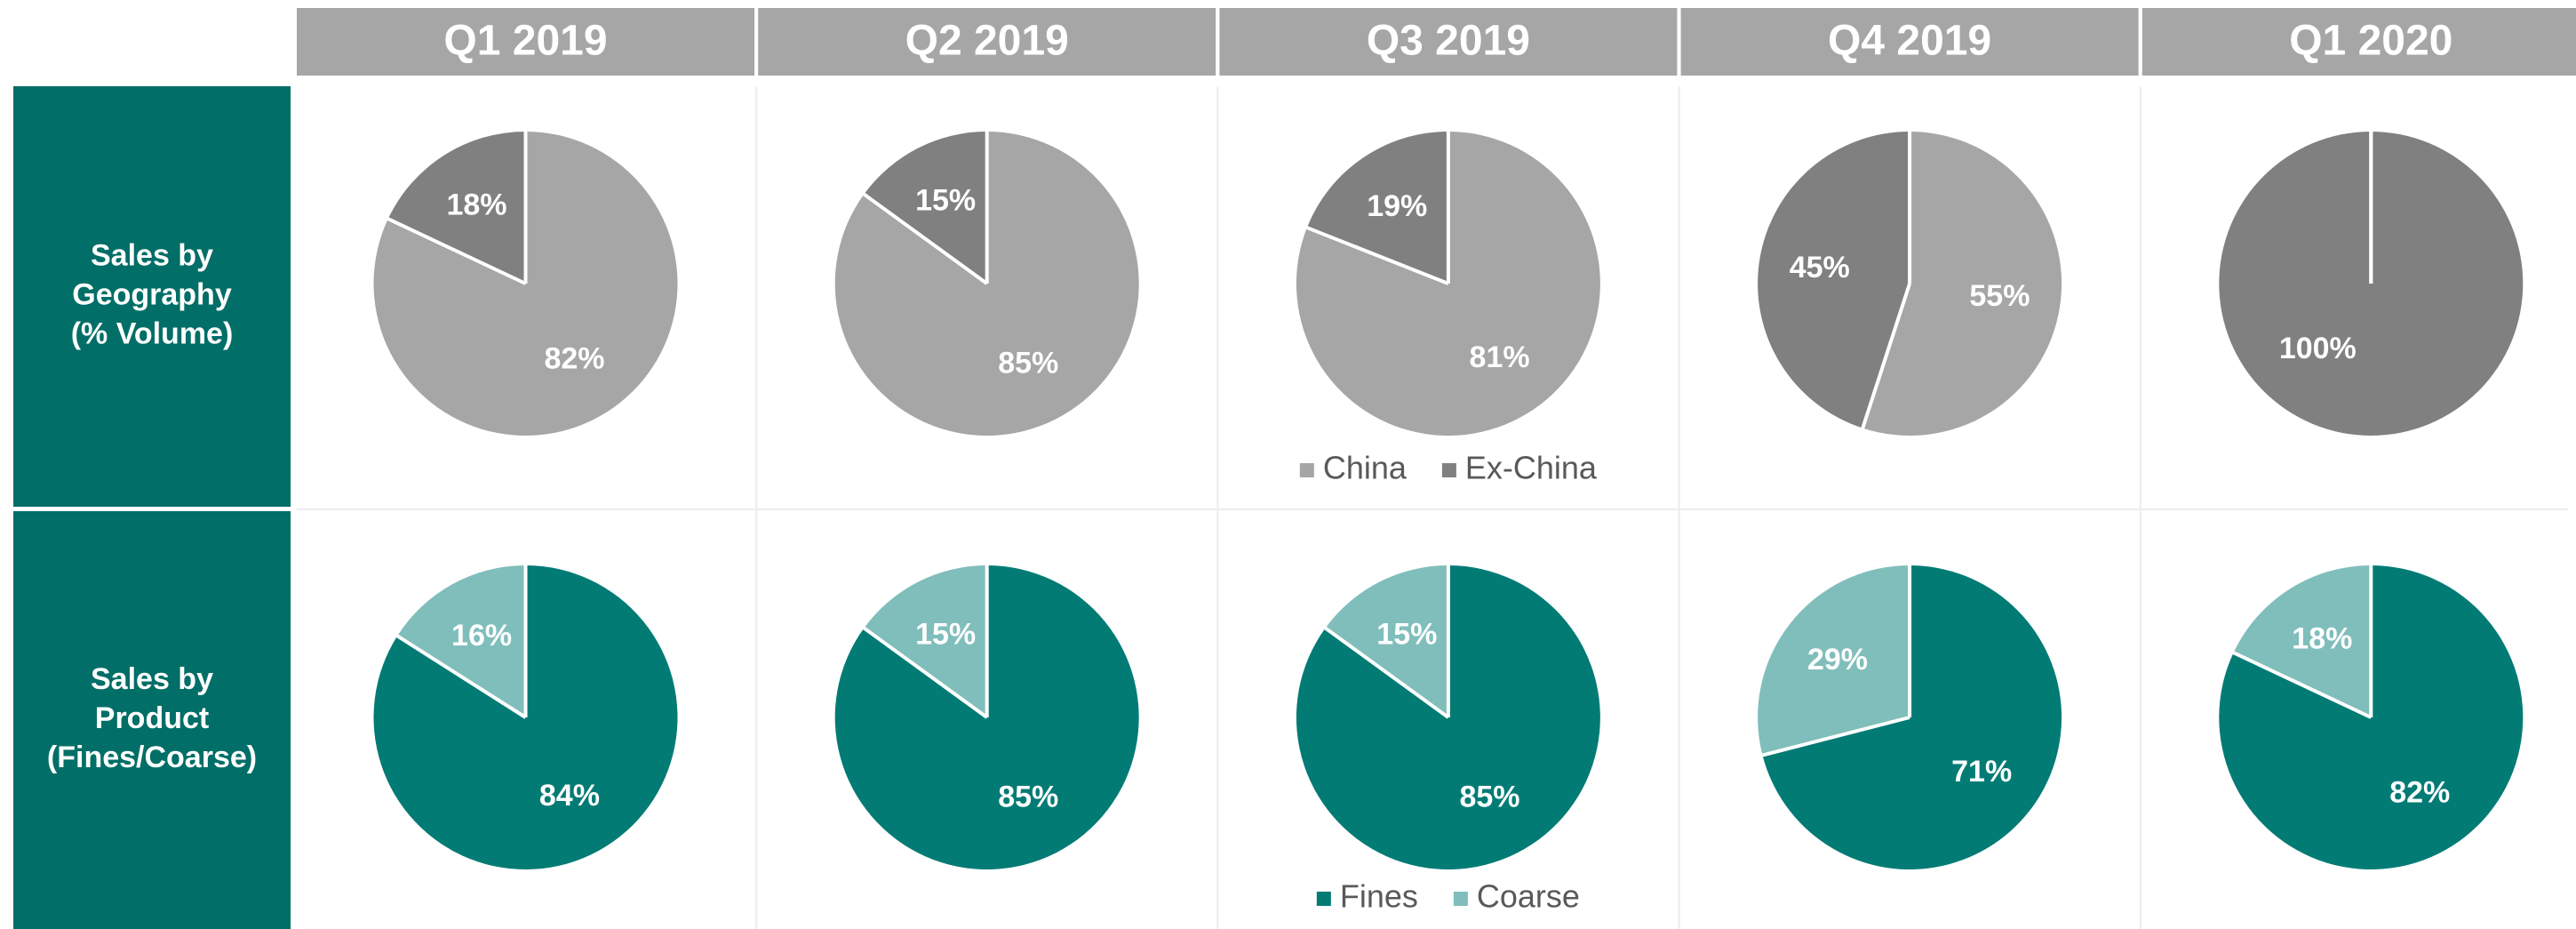 The image size is (2576, 929). I want to click on value-label: 71%, so click(1981, 772).